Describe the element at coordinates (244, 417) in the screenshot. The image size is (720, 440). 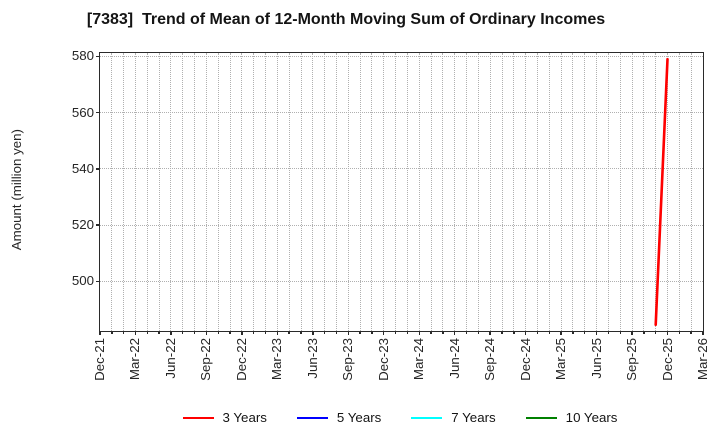
I see `legend-label: 3 Years` at that location.